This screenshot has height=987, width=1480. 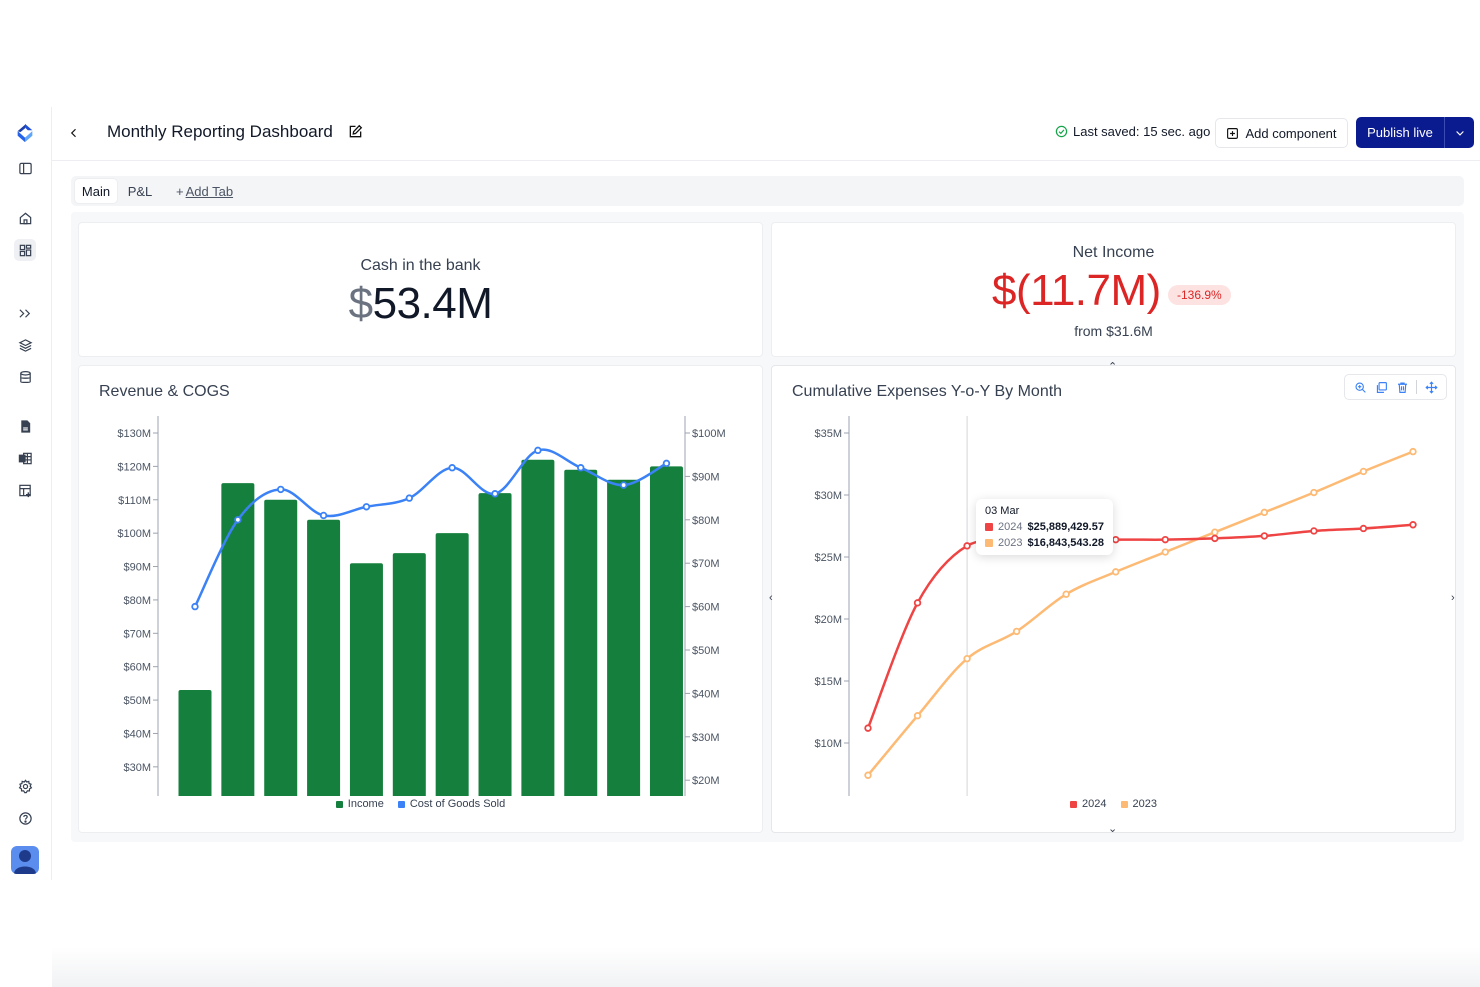 What do you see at coordinates (1233, 133) in the screenshot?
I see `plus-square-icon` at bounding box center [1233, 133].